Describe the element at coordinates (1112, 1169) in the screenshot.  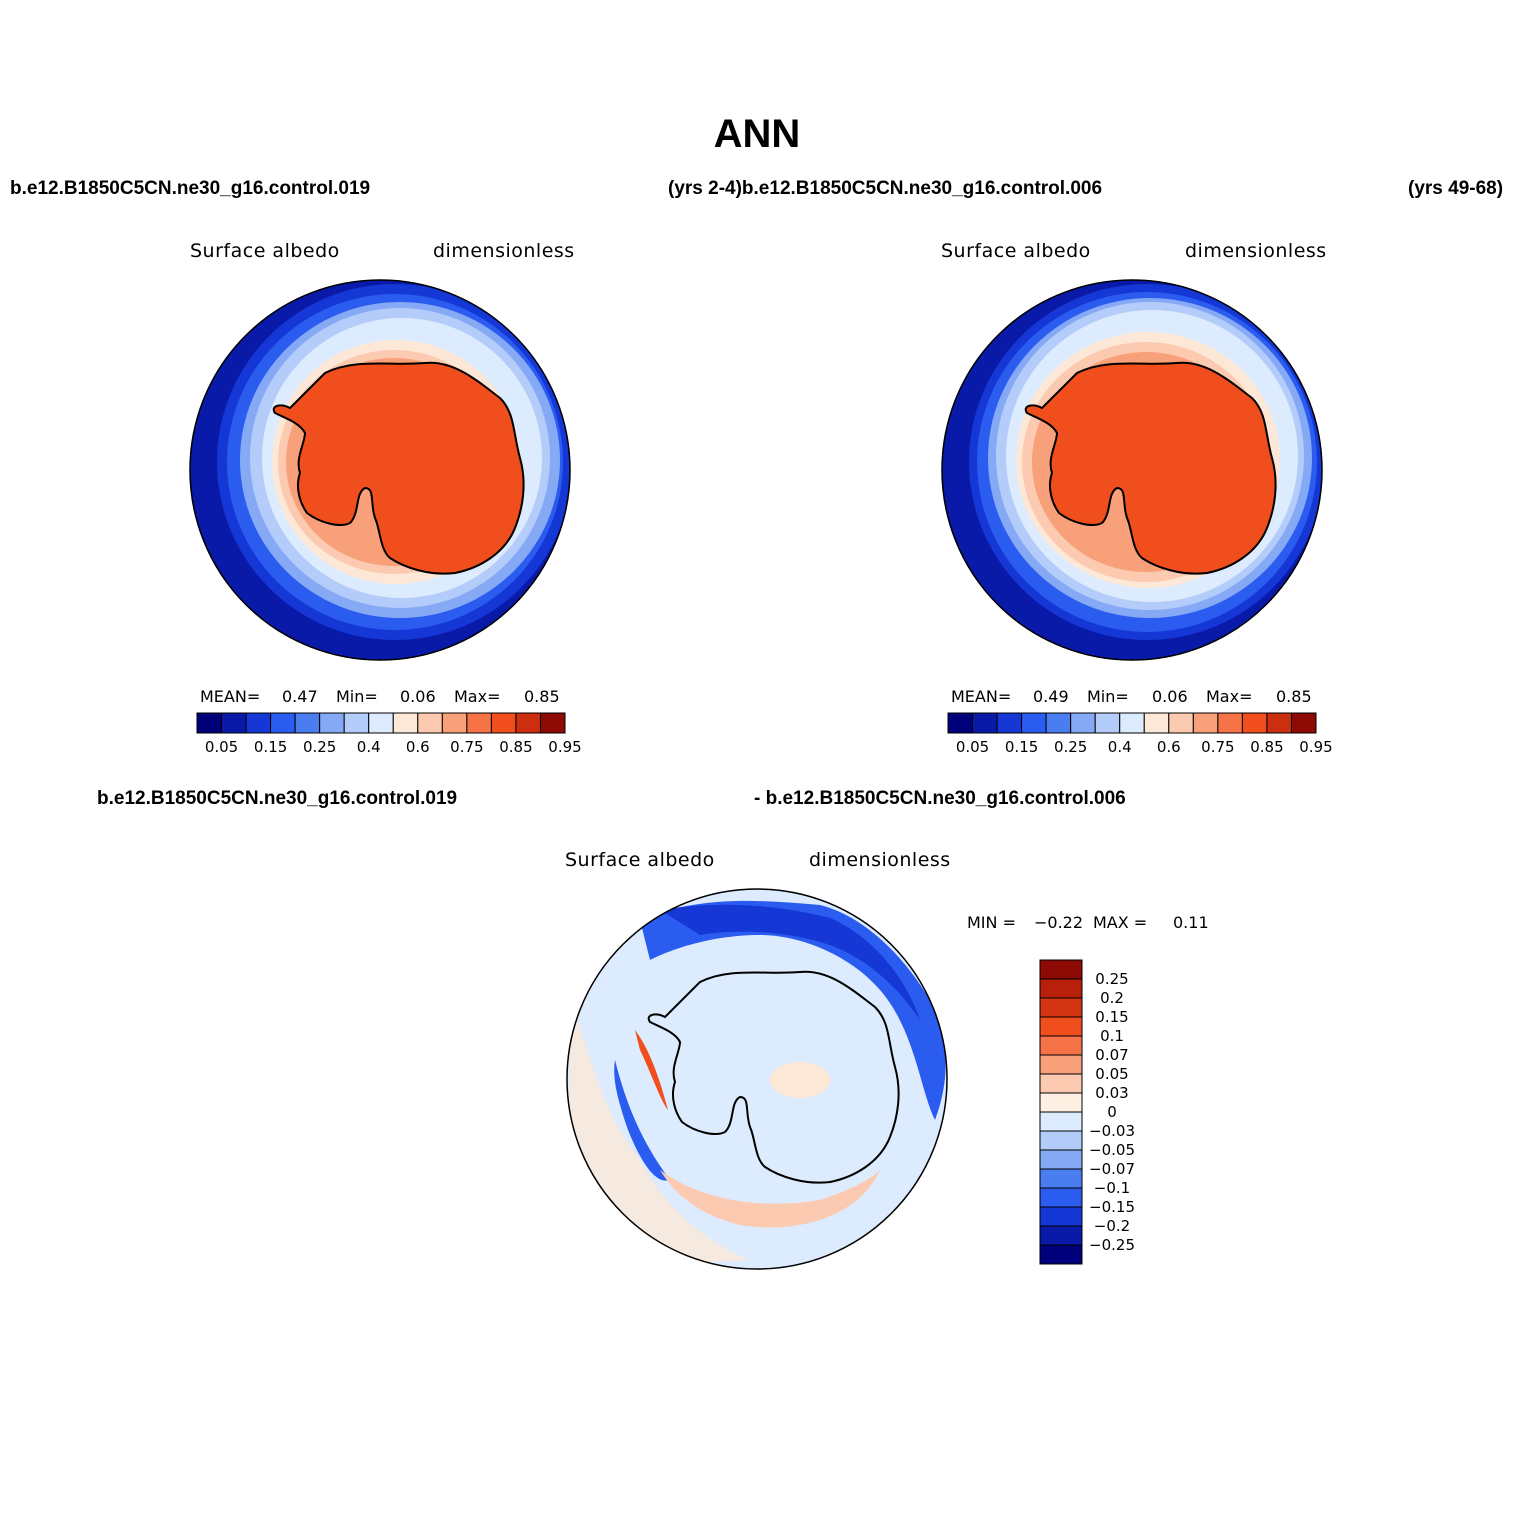
I see `diff-colorbar-tick-label: −0.07` at that location.